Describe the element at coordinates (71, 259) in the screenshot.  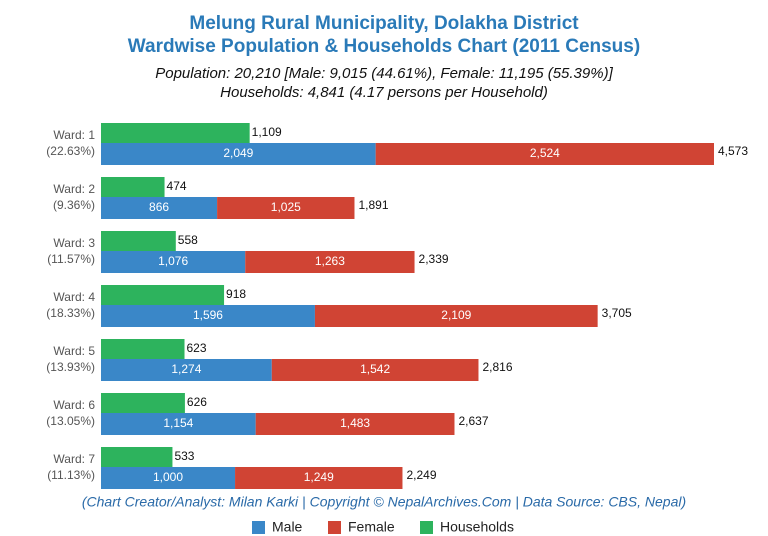
I see `category-note: (11.57%)` at that location.